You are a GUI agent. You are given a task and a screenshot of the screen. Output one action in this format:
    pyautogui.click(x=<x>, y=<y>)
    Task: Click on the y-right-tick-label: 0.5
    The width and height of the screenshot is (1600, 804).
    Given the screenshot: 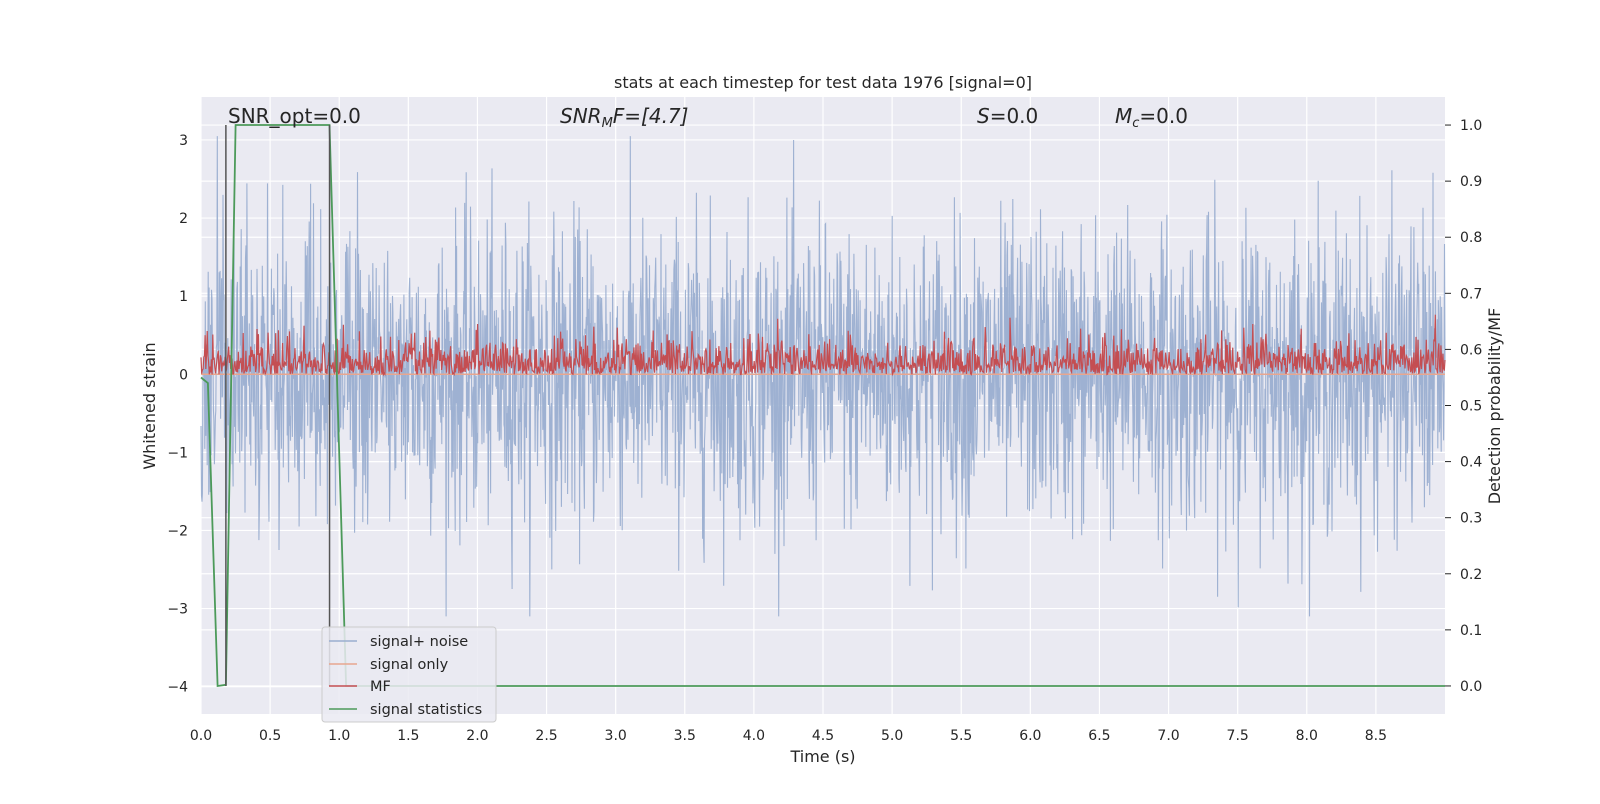 What is the action you would take?
    pyautogui.click(x=1471, y=407)
    